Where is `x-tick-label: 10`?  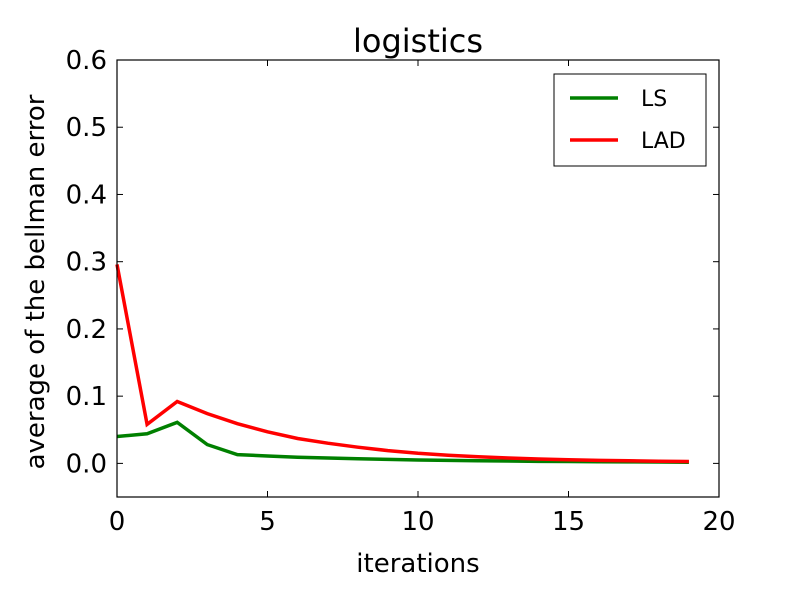
x-tick-label: 10 is located at coordinates (417, 522).